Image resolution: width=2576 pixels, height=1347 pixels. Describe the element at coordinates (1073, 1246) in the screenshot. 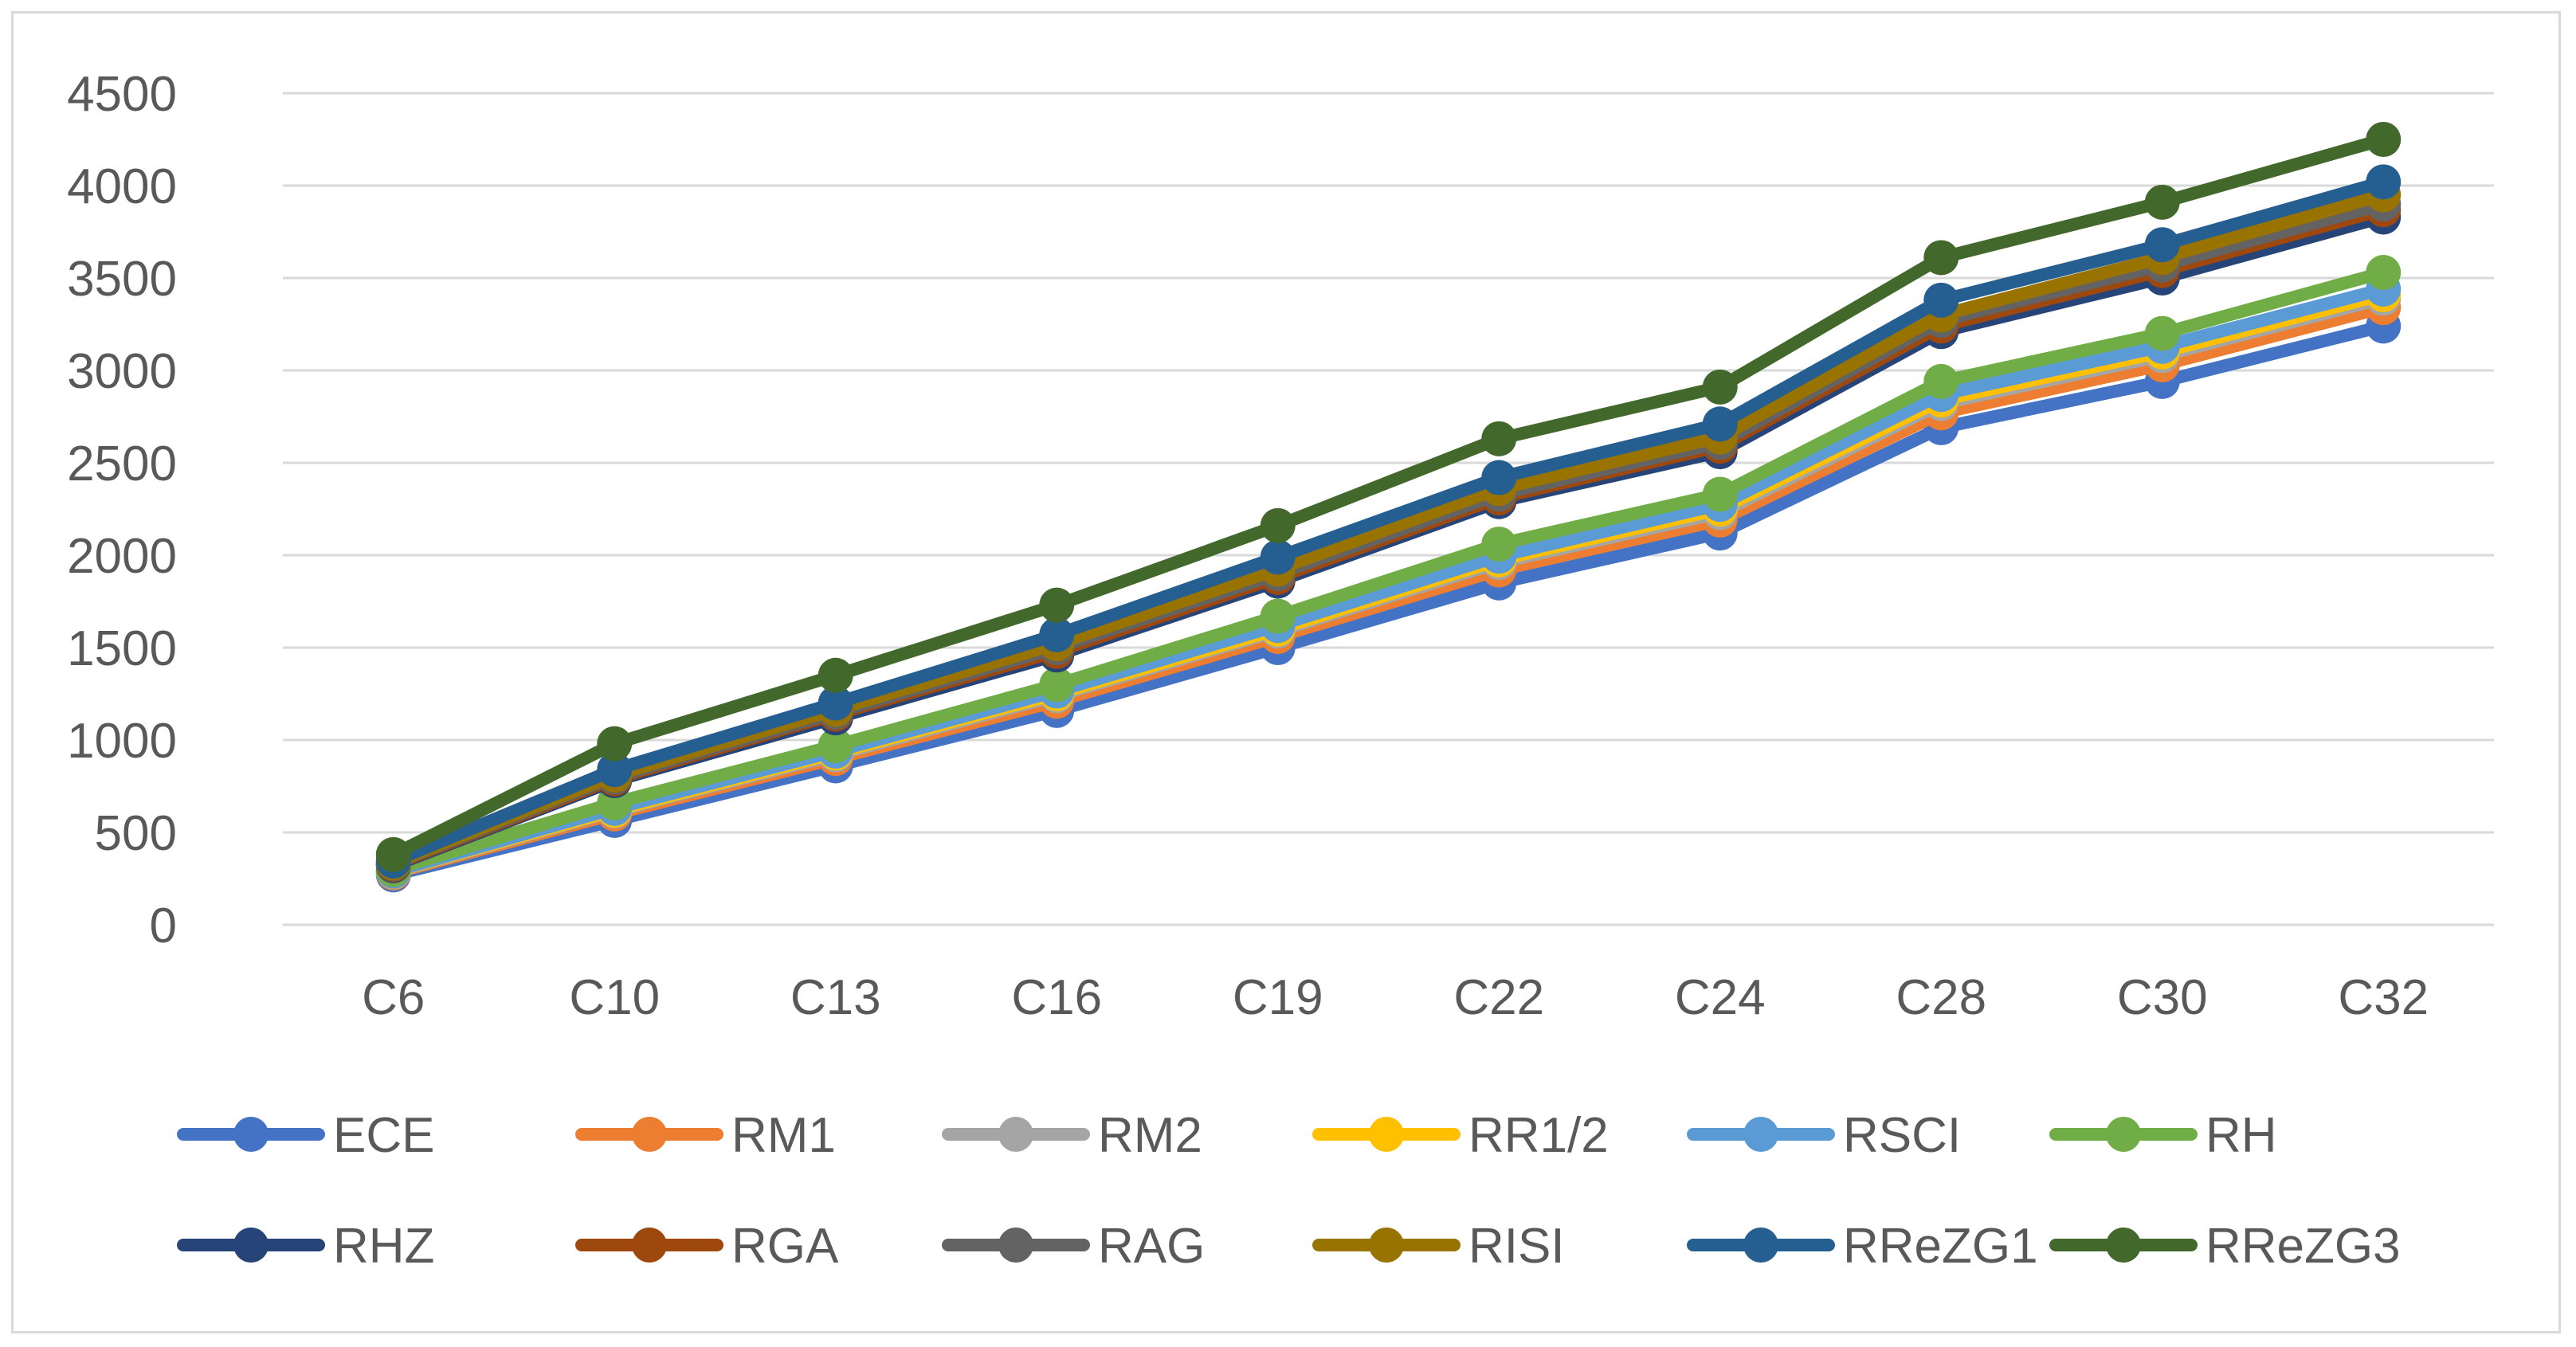

I see `legend-item: RAG` at that location.